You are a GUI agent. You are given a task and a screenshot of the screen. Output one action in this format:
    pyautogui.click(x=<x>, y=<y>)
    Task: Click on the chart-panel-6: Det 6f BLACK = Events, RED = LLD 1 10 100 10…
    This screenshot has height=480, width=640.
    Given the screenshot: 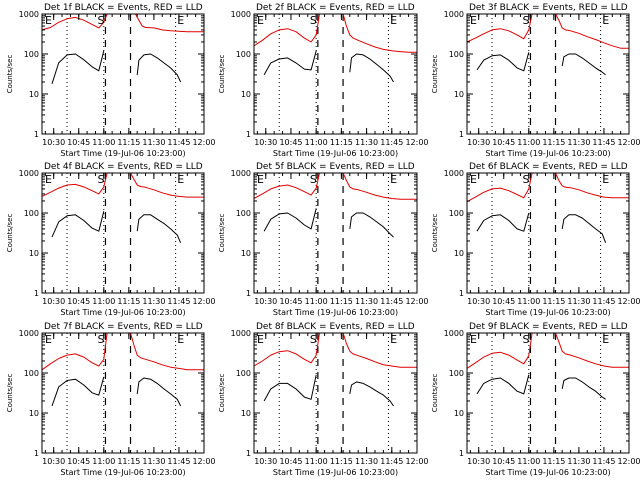 What is the action you would take?
    pyautogui.click(x=535, y=239)
    